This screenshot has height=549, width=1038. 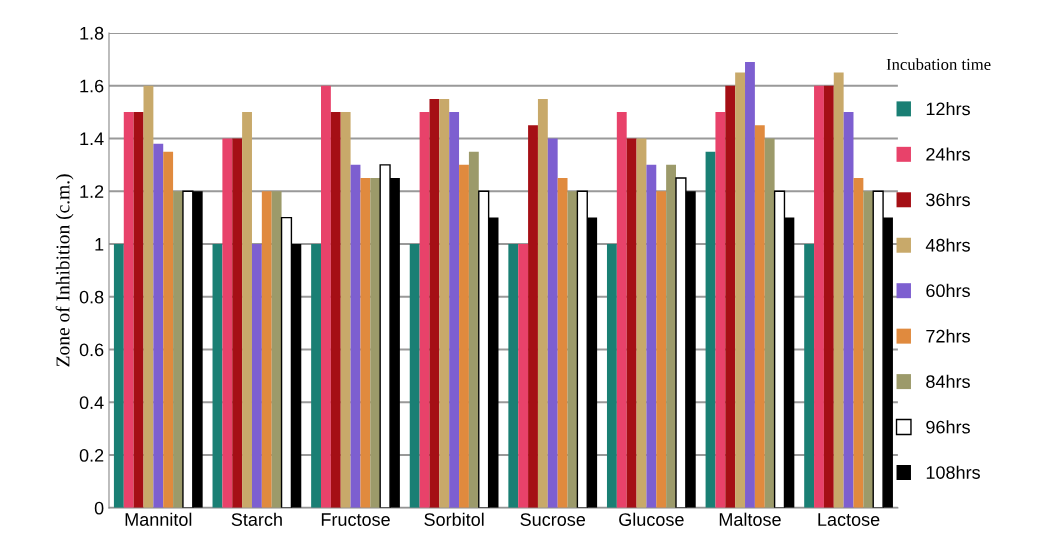 I want to click on x-tick-label: Lactose, so click(x=849, y=519).